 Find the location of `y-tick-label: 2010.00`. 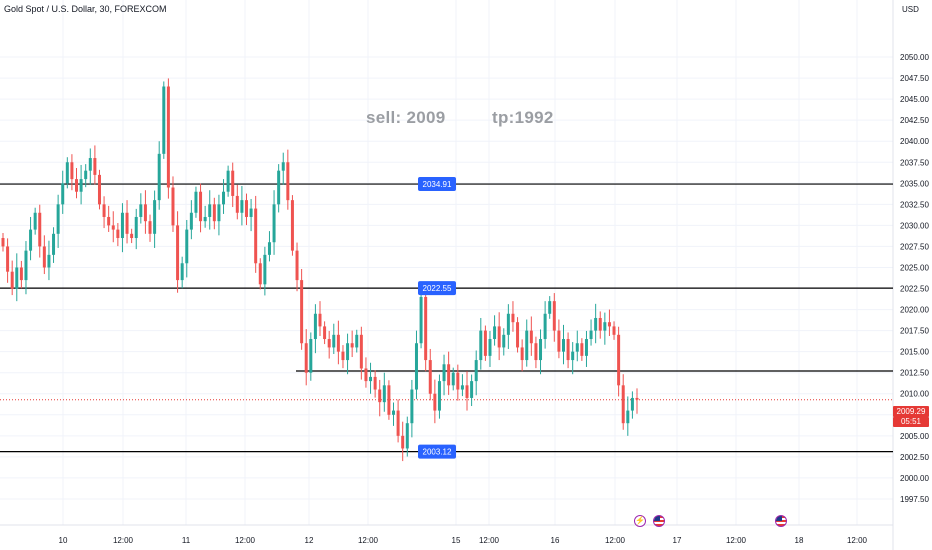

y-tick-label: 2010.00 is located at coordinates (914, 394).